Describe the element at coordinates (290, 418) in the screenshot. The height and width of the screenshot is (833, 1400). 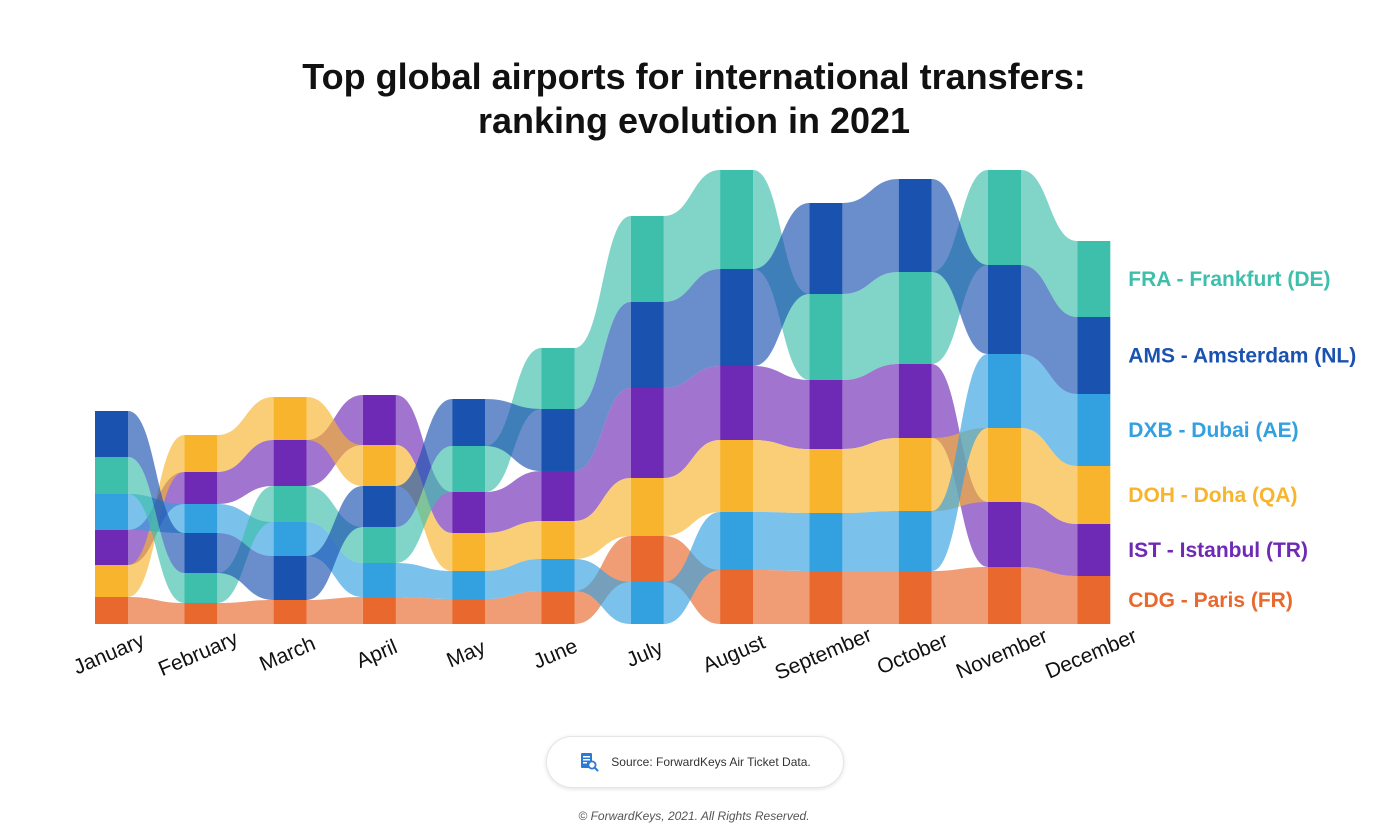
I see `bar-doh-march` at that location.